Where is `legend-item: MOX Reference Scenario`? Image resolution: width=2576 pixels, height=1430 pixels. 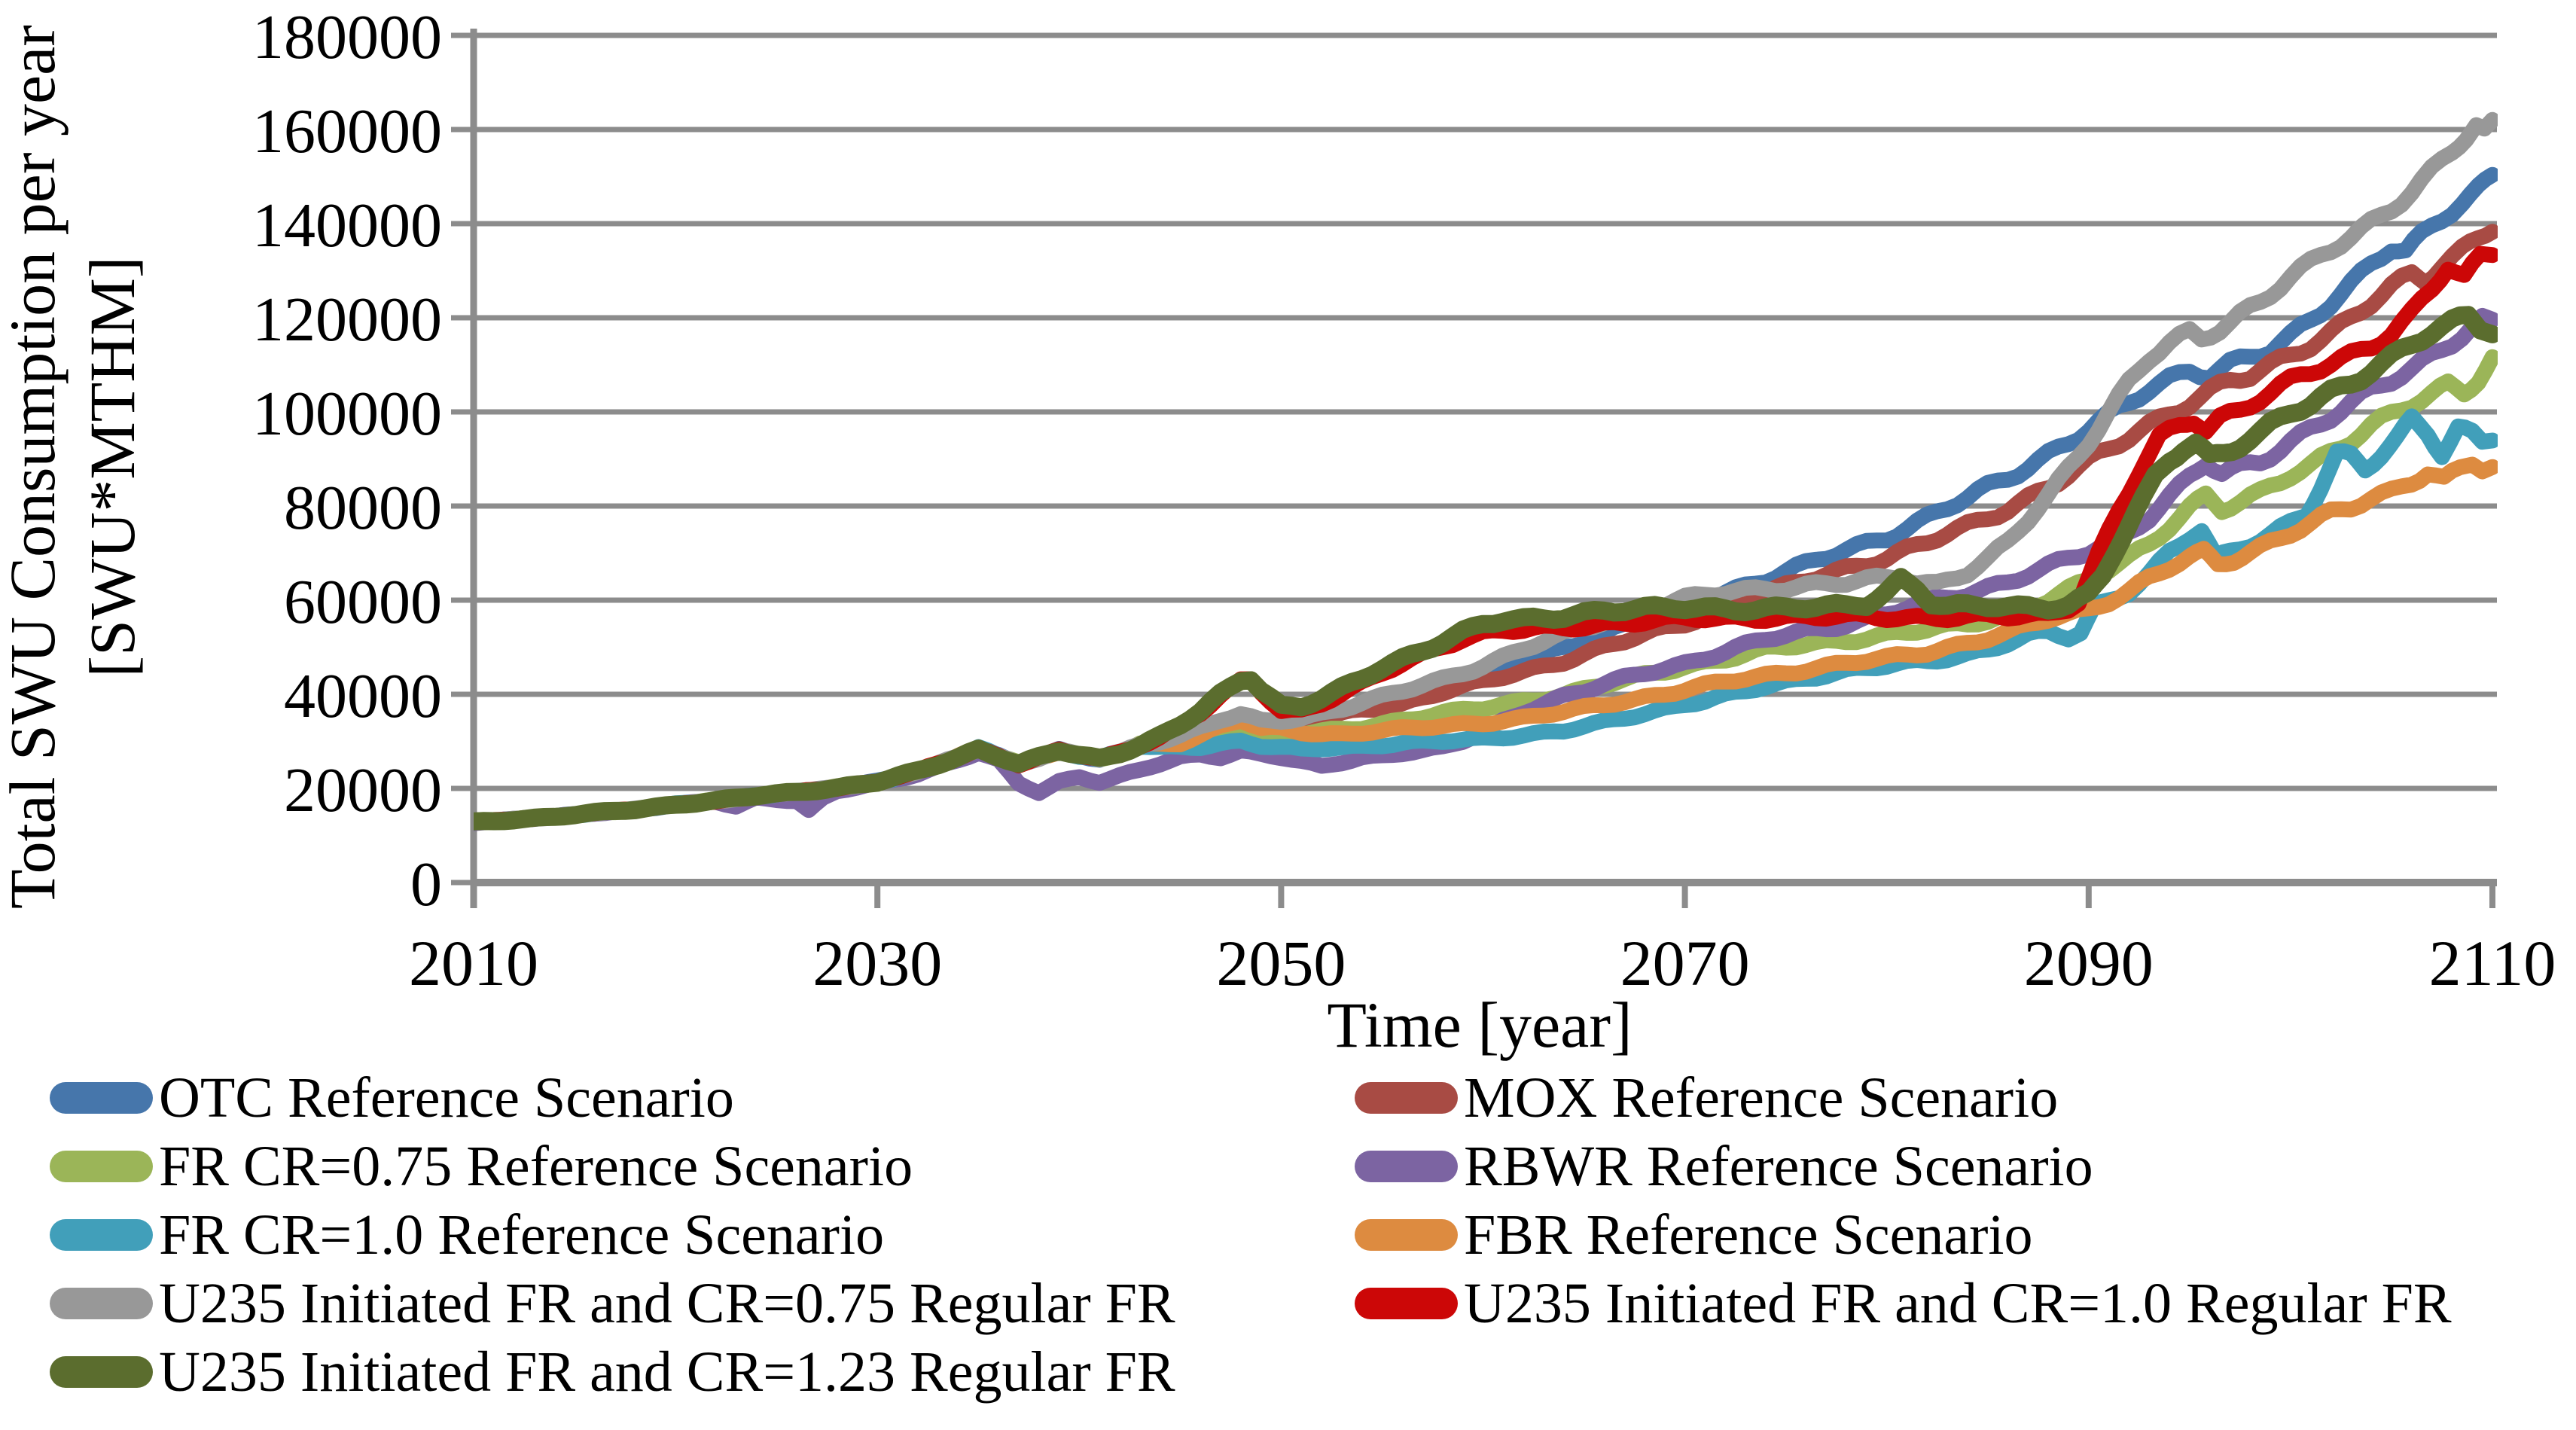
legend-item: MOX Reference Scenario is located at coordinates (1903, 1097).